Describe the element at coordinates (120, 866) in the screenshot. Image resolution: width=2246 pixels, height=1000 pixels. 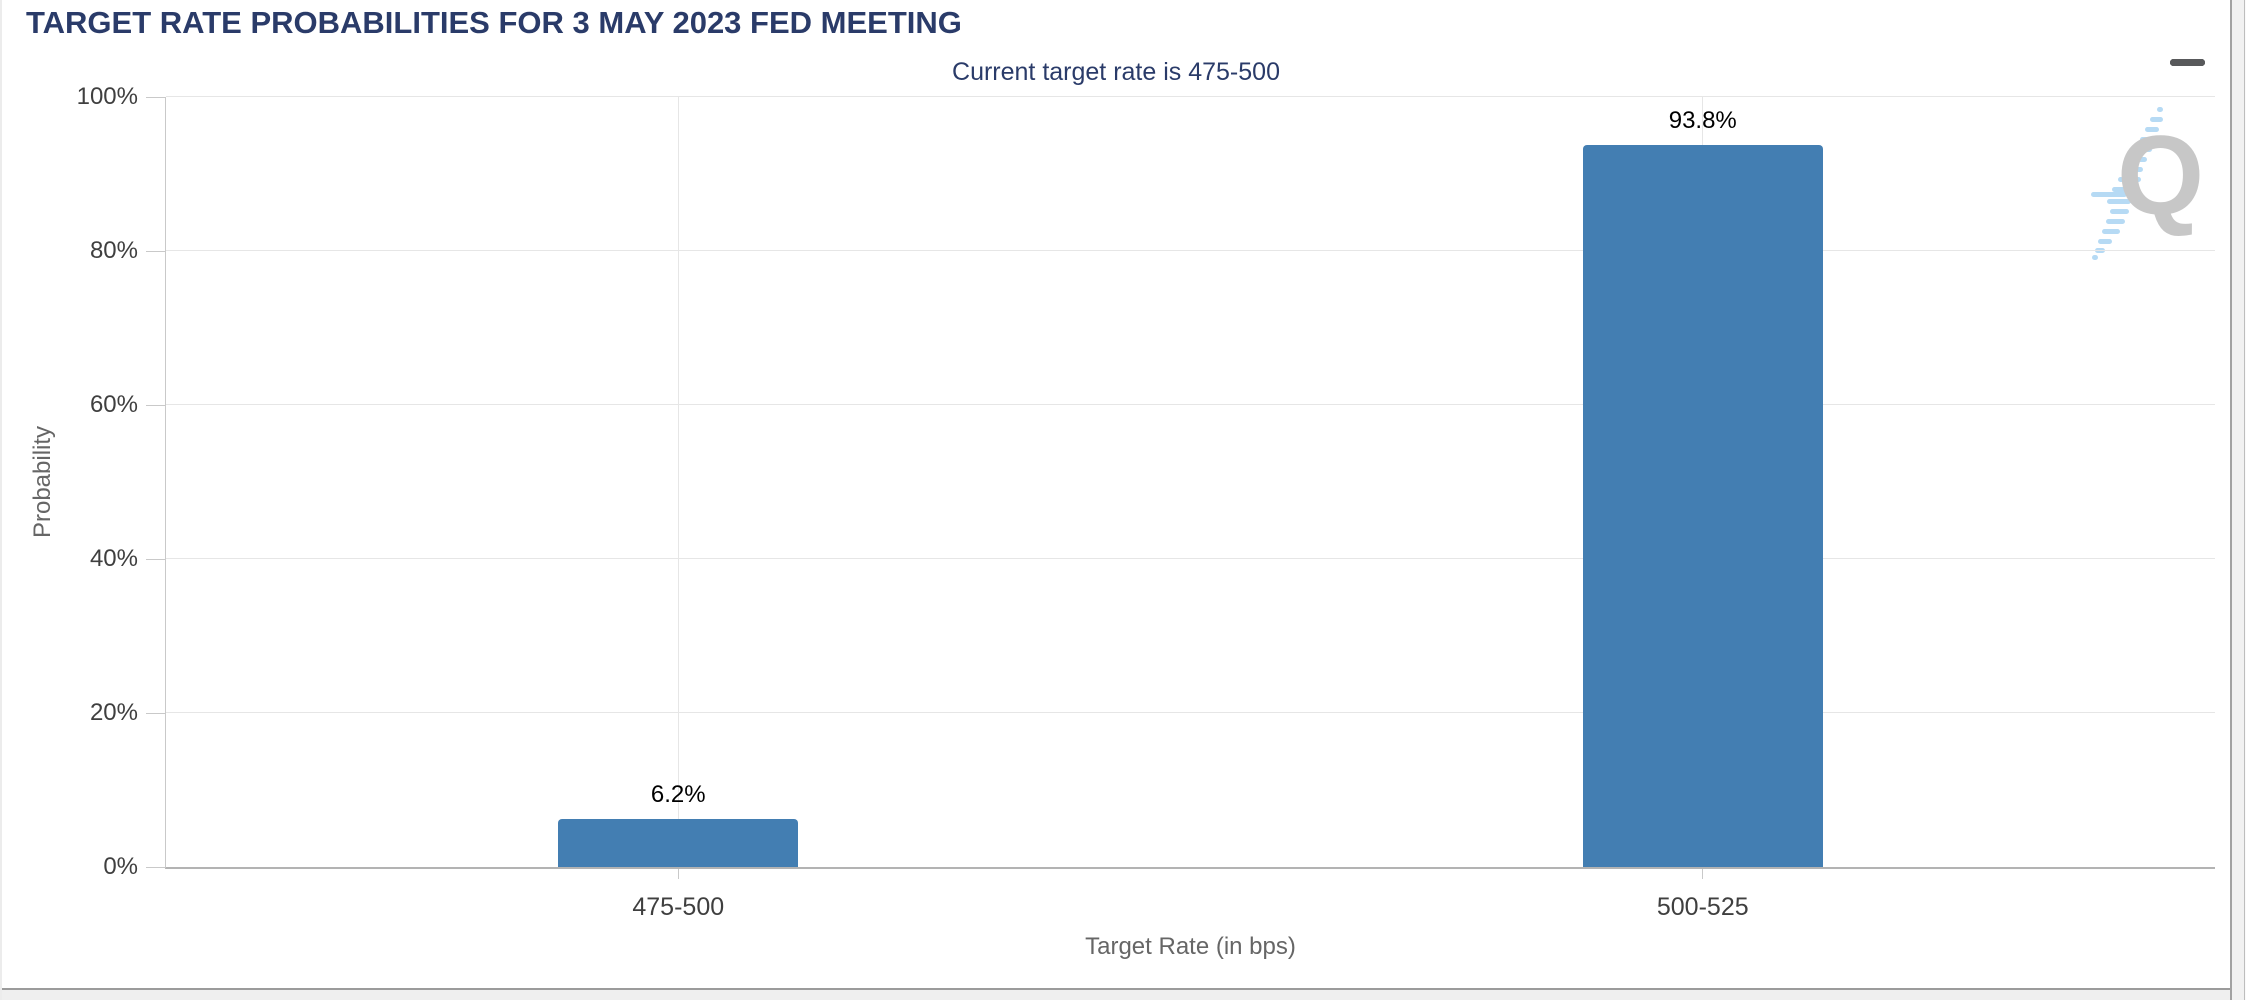
I see `y-tick-label: 0%` at that location.